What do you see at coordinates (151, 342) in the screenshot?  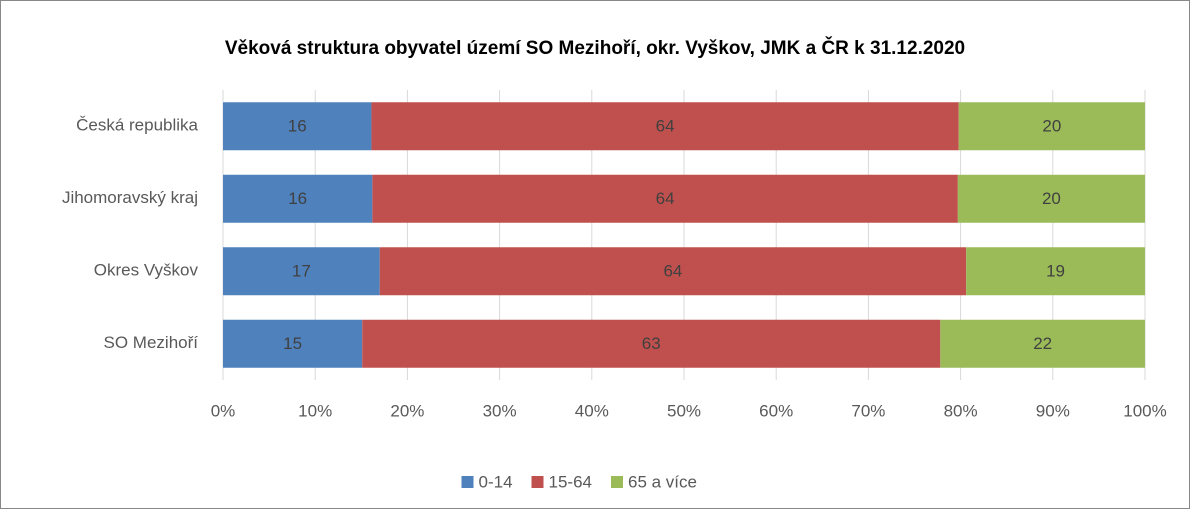 I see `y-tick-label: SO Mezihoří` at bounding box center [151, 342].